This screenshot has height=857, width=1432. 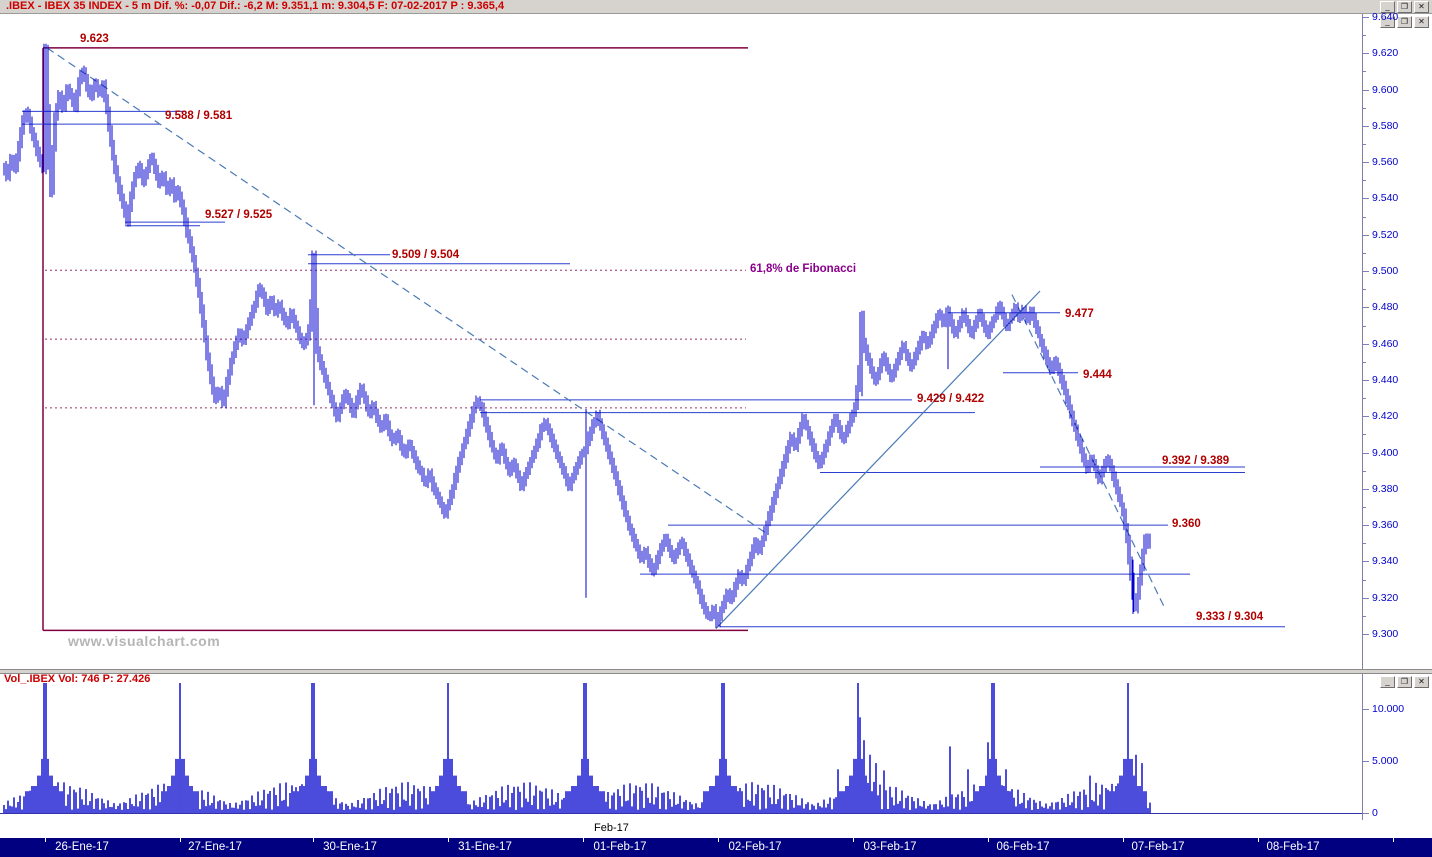 I want to click on time-axis-label: 06-Feb-17, so click(x=1023, y=847).